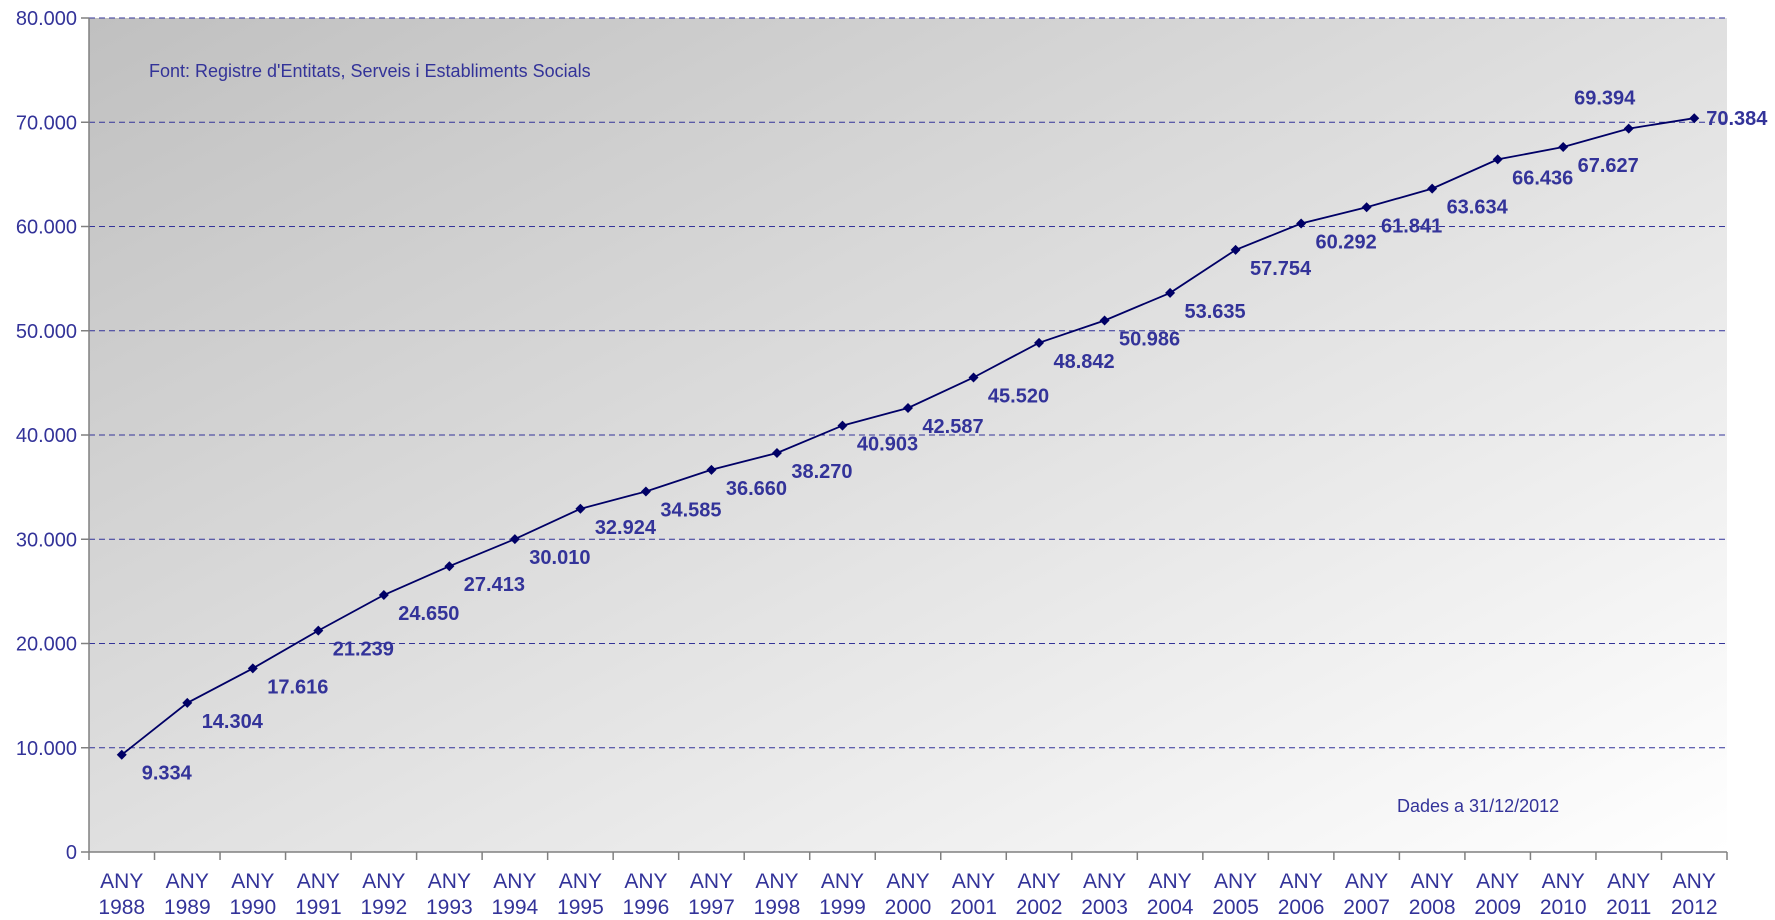 This screenshot has height=920, width=1775. I want to click on data-label: 45.520, so click(1018, 396).